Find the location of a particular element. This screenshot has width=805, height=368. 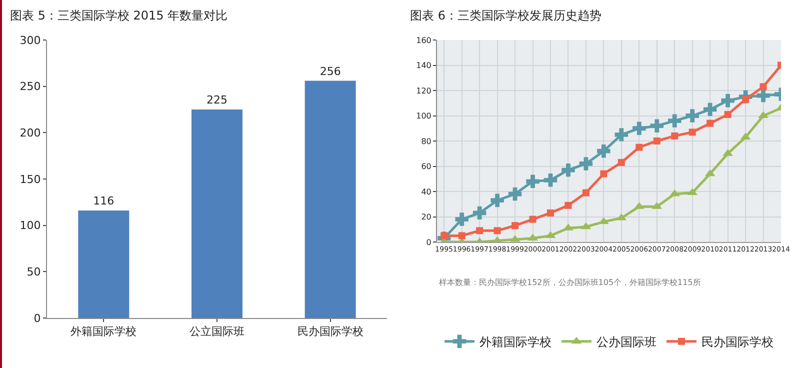

y-tick-label: 250 is located at coordinates (30, 87).